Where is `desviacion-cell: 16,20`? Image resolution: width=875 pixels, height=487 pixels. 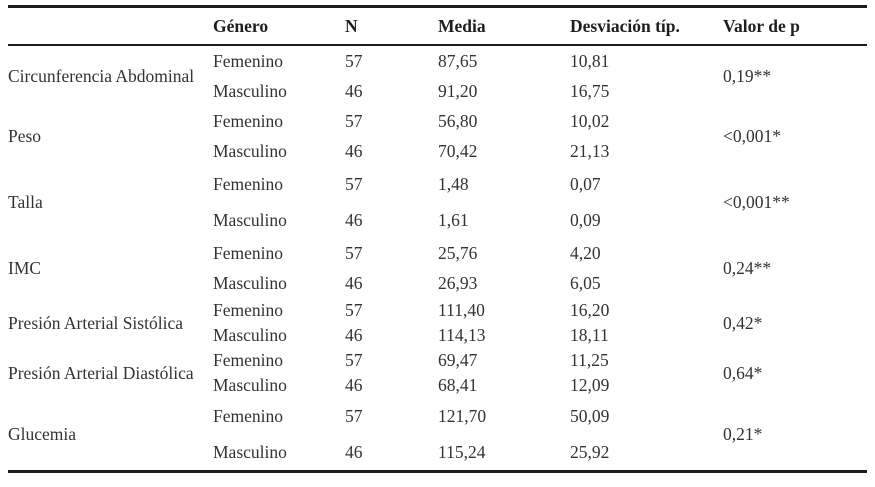
desviacion-cell: 16,20 is located at coordinates (590, 310).